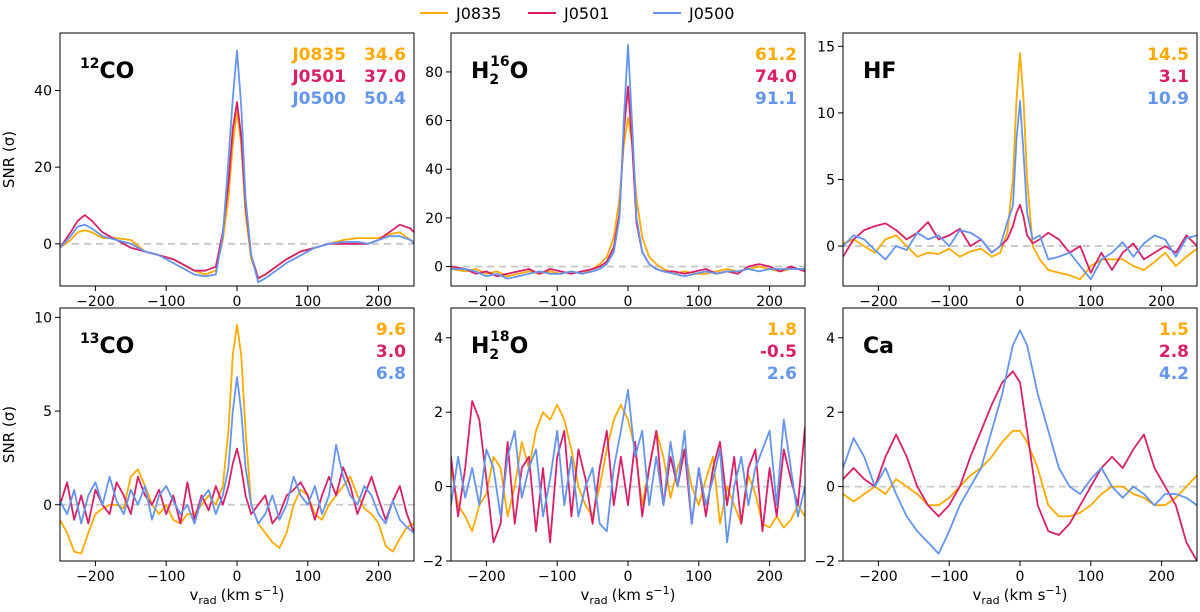 The image size is (1200, 612). What do you see at coordinates (391, 352) in the screenshot?
I see `peak-value-j0501: 3.0` at bounding box center [391, 352].